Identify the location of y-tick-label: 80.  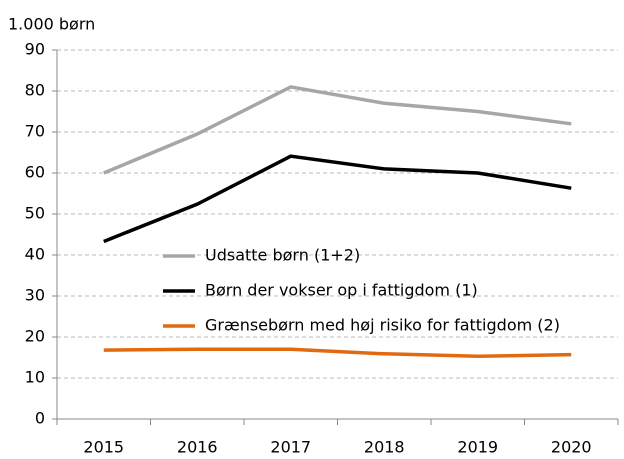
(35, 90).